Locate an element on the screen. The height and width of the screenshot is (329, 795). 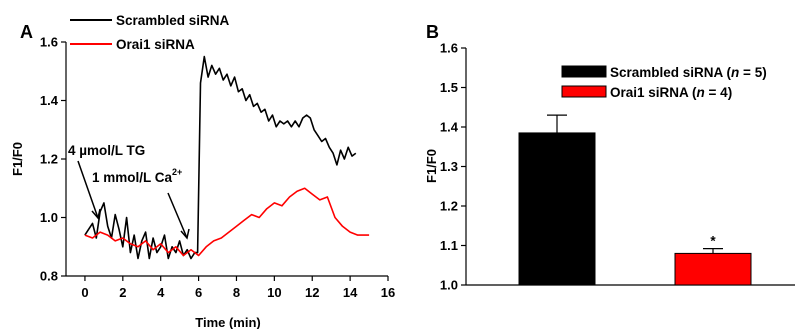
y-tick-label-b: 1.0 is located at coordinates (449, 285).